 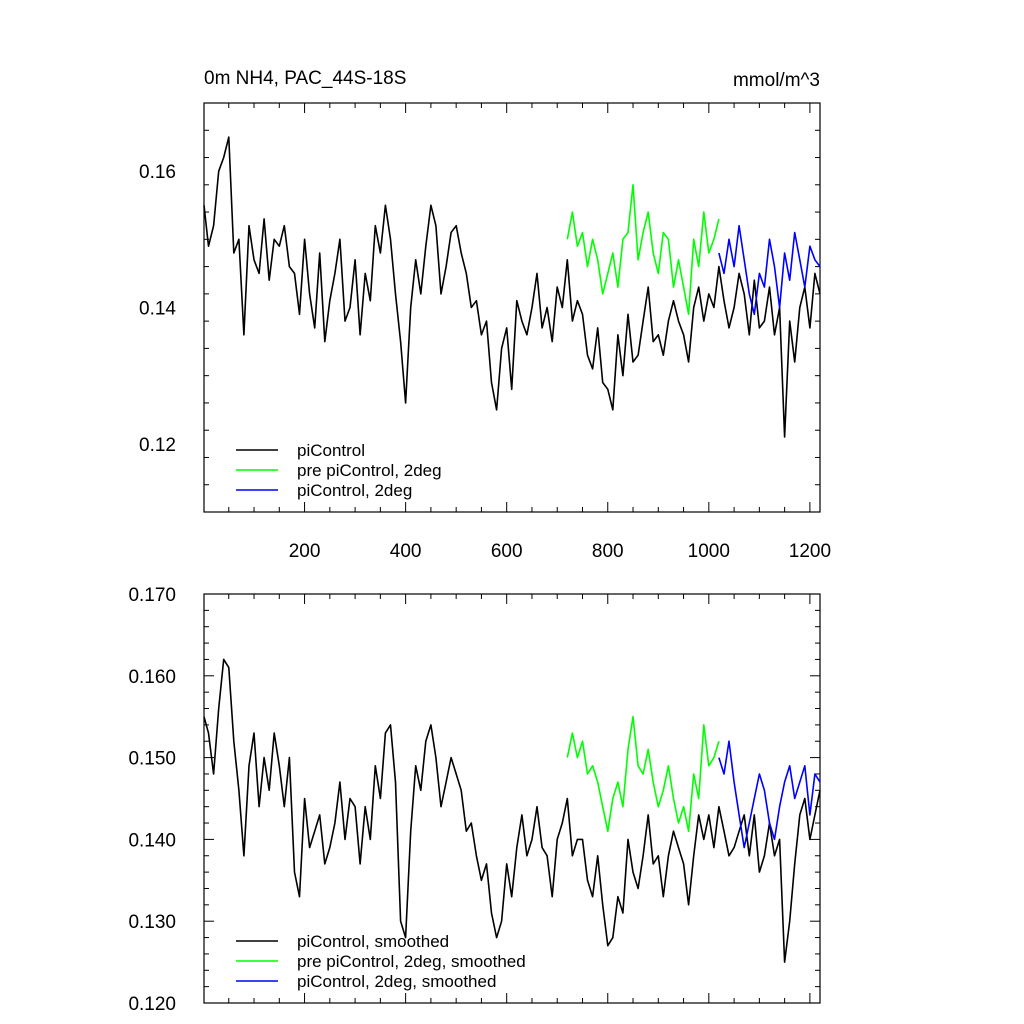 I want to click on y-tick-label: 0.170, so click(x=152, y=595).